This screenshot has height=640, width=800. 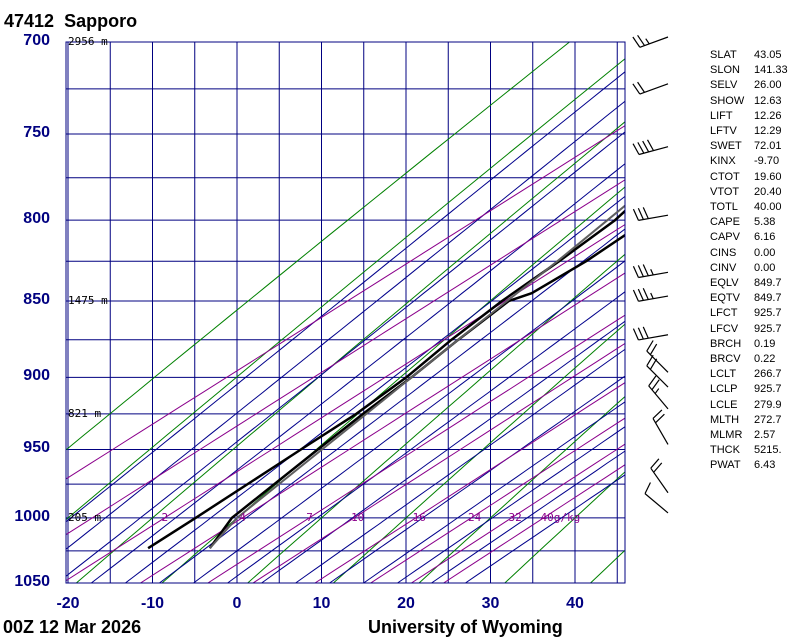 What do you see at coordinates (768, 374) in the screenshot?
I see `index-value: 266.7` at bounding box center [768, 374].